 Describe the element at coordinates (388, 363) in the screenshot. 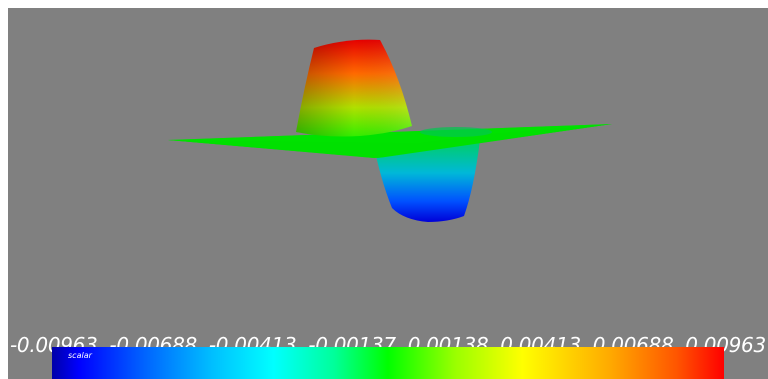

I see `scalar-colorbar: scalar` at that location.